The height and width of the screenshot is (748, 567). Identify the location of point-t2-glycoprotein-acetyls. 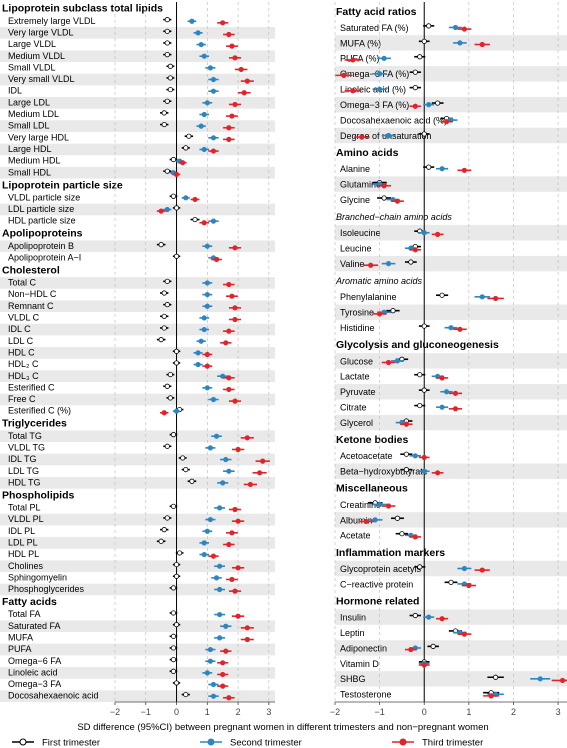
(464, 568).